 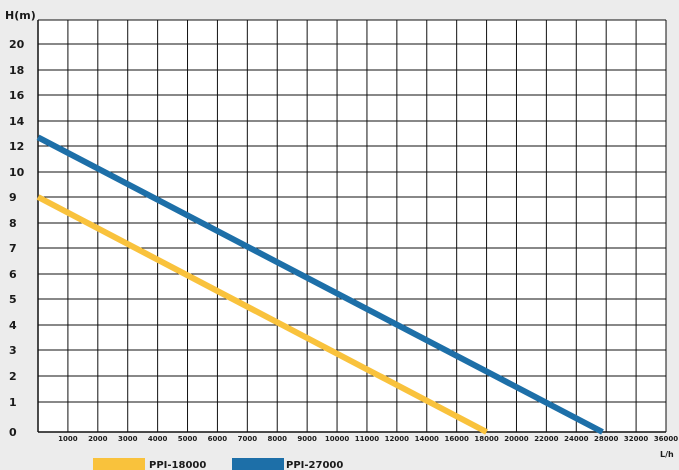 I want to click on y-tick-label: 6, so click(x=13, y=274).